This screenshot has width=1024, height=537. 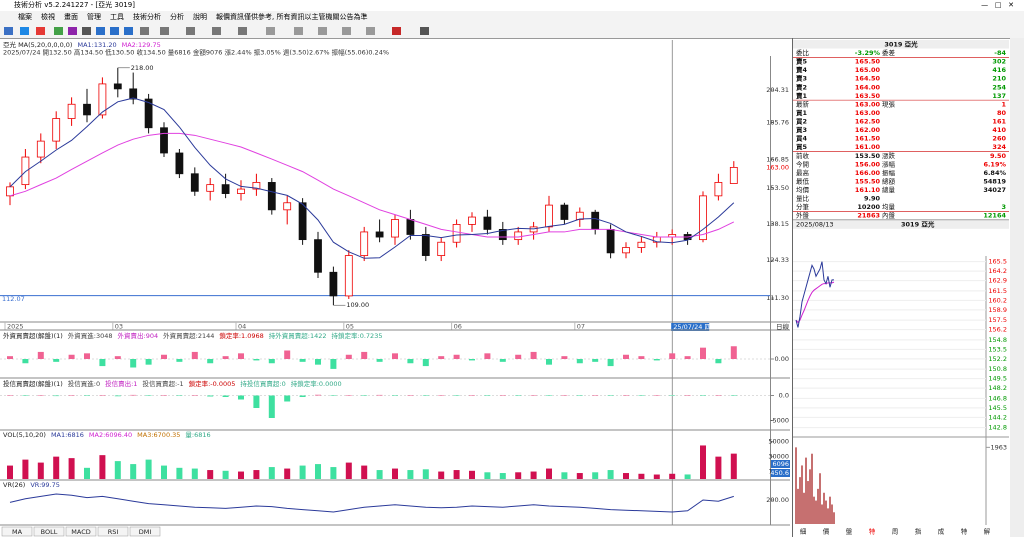 What do you see at coordinates (138, 335) in the screenshot?
I see `panel-header: 外資賣出:904` at bounding box center [138, 335].